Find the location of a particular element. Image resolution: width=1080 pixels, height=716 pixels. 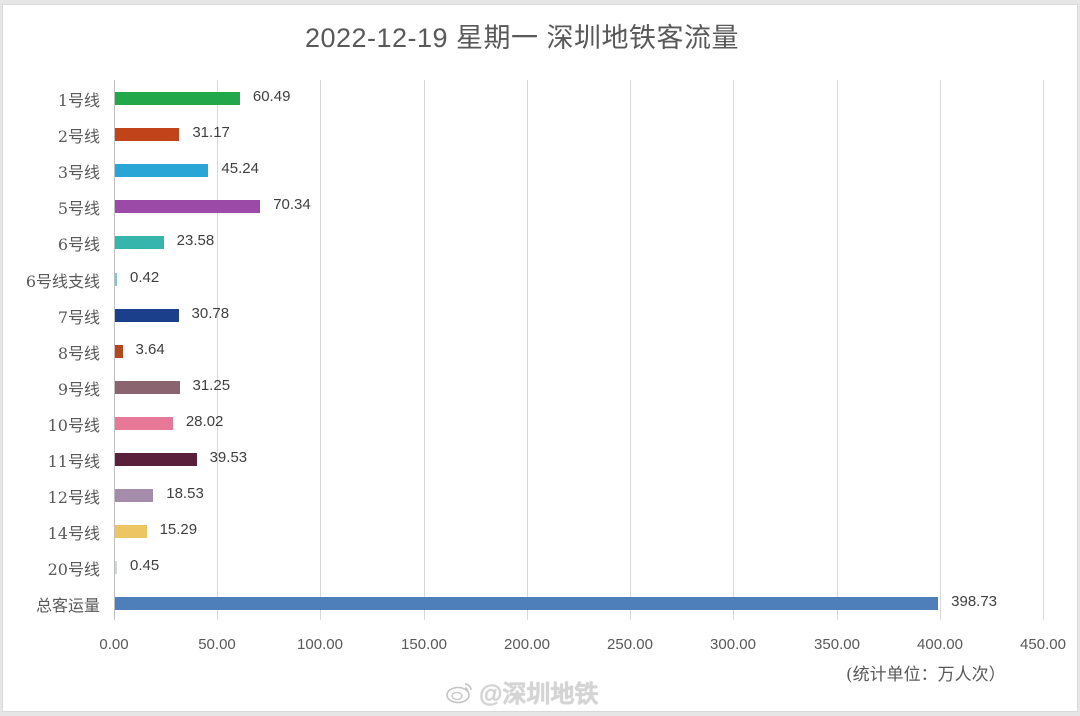

x-tick-label: 400.00 is located at coordinates (940, 644).